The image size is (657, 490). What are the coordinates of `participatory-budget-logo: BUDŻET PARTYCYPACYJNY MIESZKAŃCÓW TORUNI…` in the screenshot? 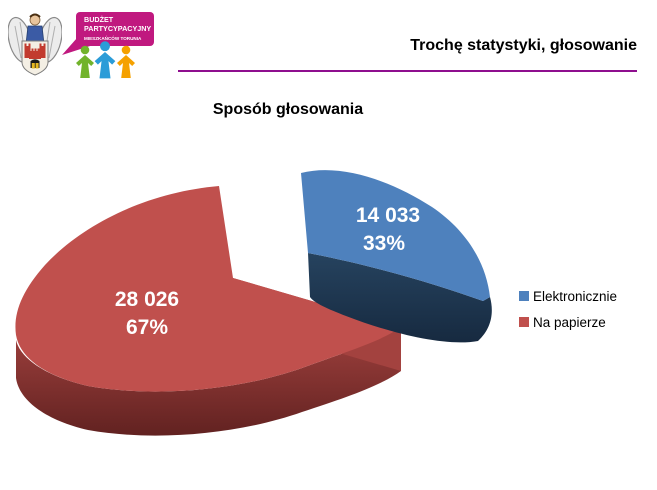 It's located at (108, 45).